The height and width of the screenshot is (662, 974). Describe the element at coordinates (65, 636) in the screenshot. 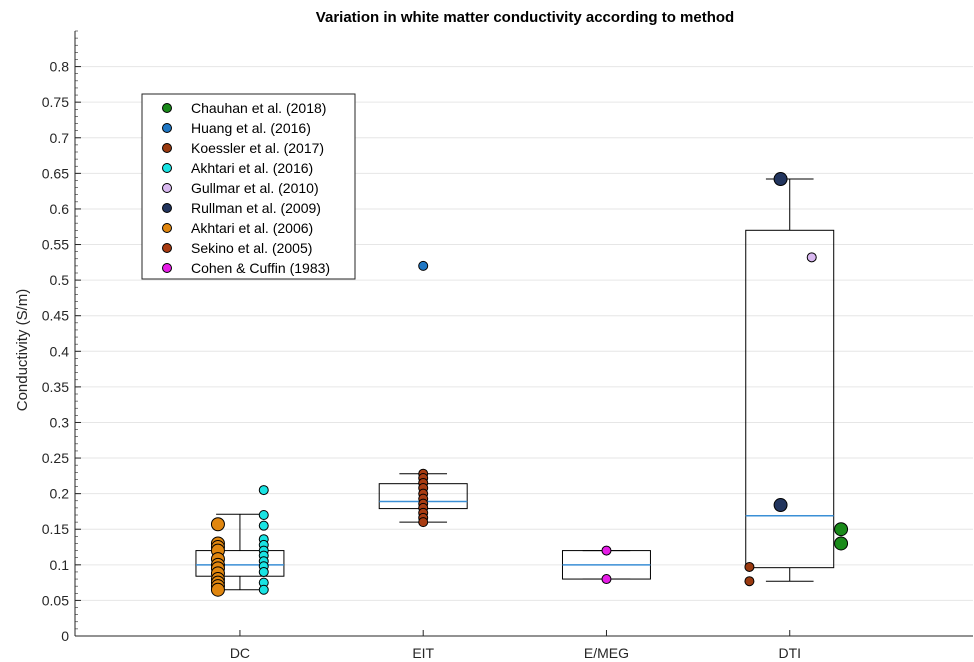

I see `y-tick-label: 0` at that location.